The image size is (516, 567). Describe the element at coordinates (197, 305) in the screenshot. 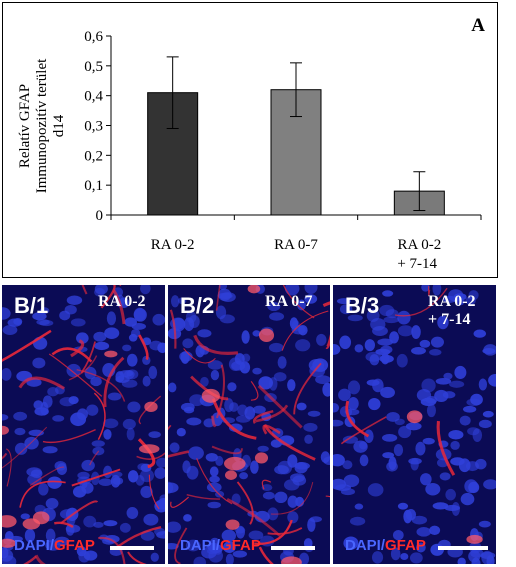

I see `micrograph-b2-label: B/2` at that location.